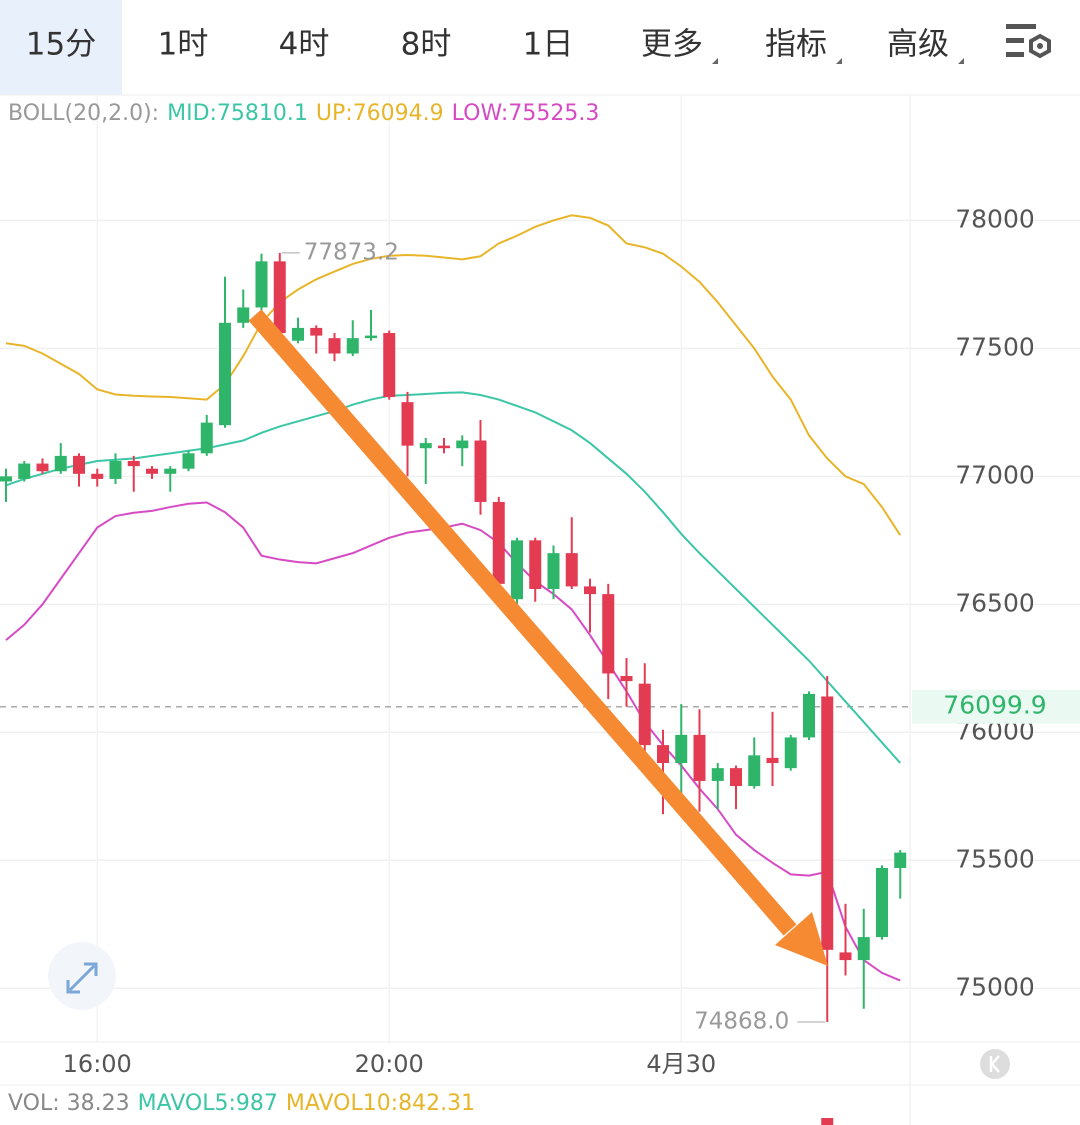 The width and height of the screenshot is (1080, 1125). What do you see at coordinates (69, 1103) in the screenshot?
I see `volume-legend-item: VOL: 38.23` at bounding box center [69, 1103].